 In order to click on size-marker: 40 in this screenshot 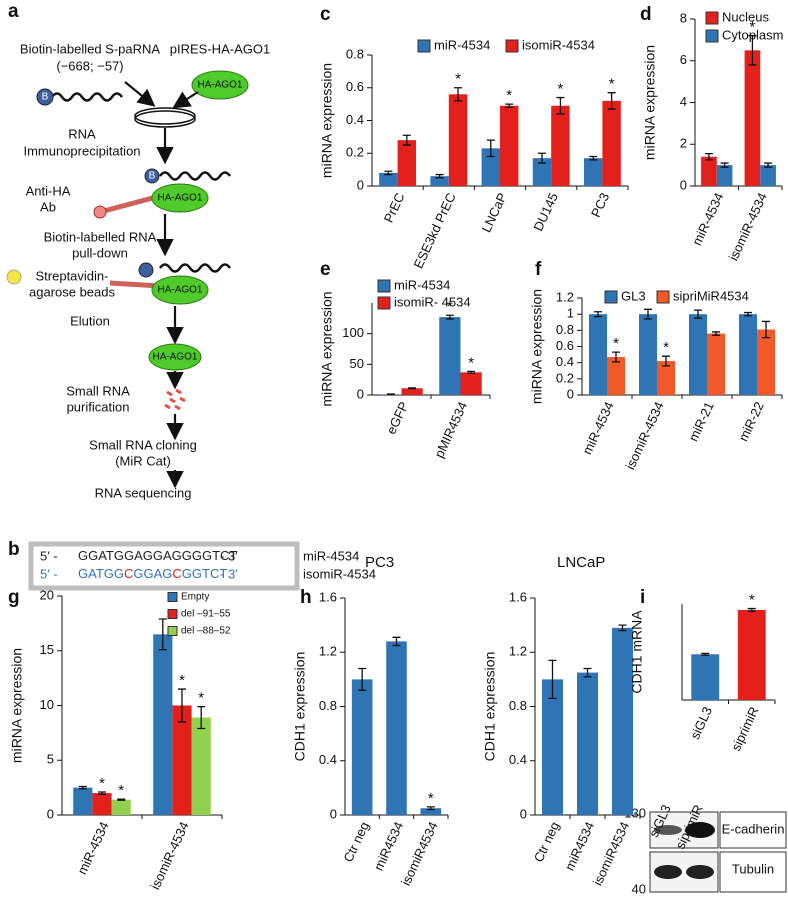, I will do `click(639, 888)`.